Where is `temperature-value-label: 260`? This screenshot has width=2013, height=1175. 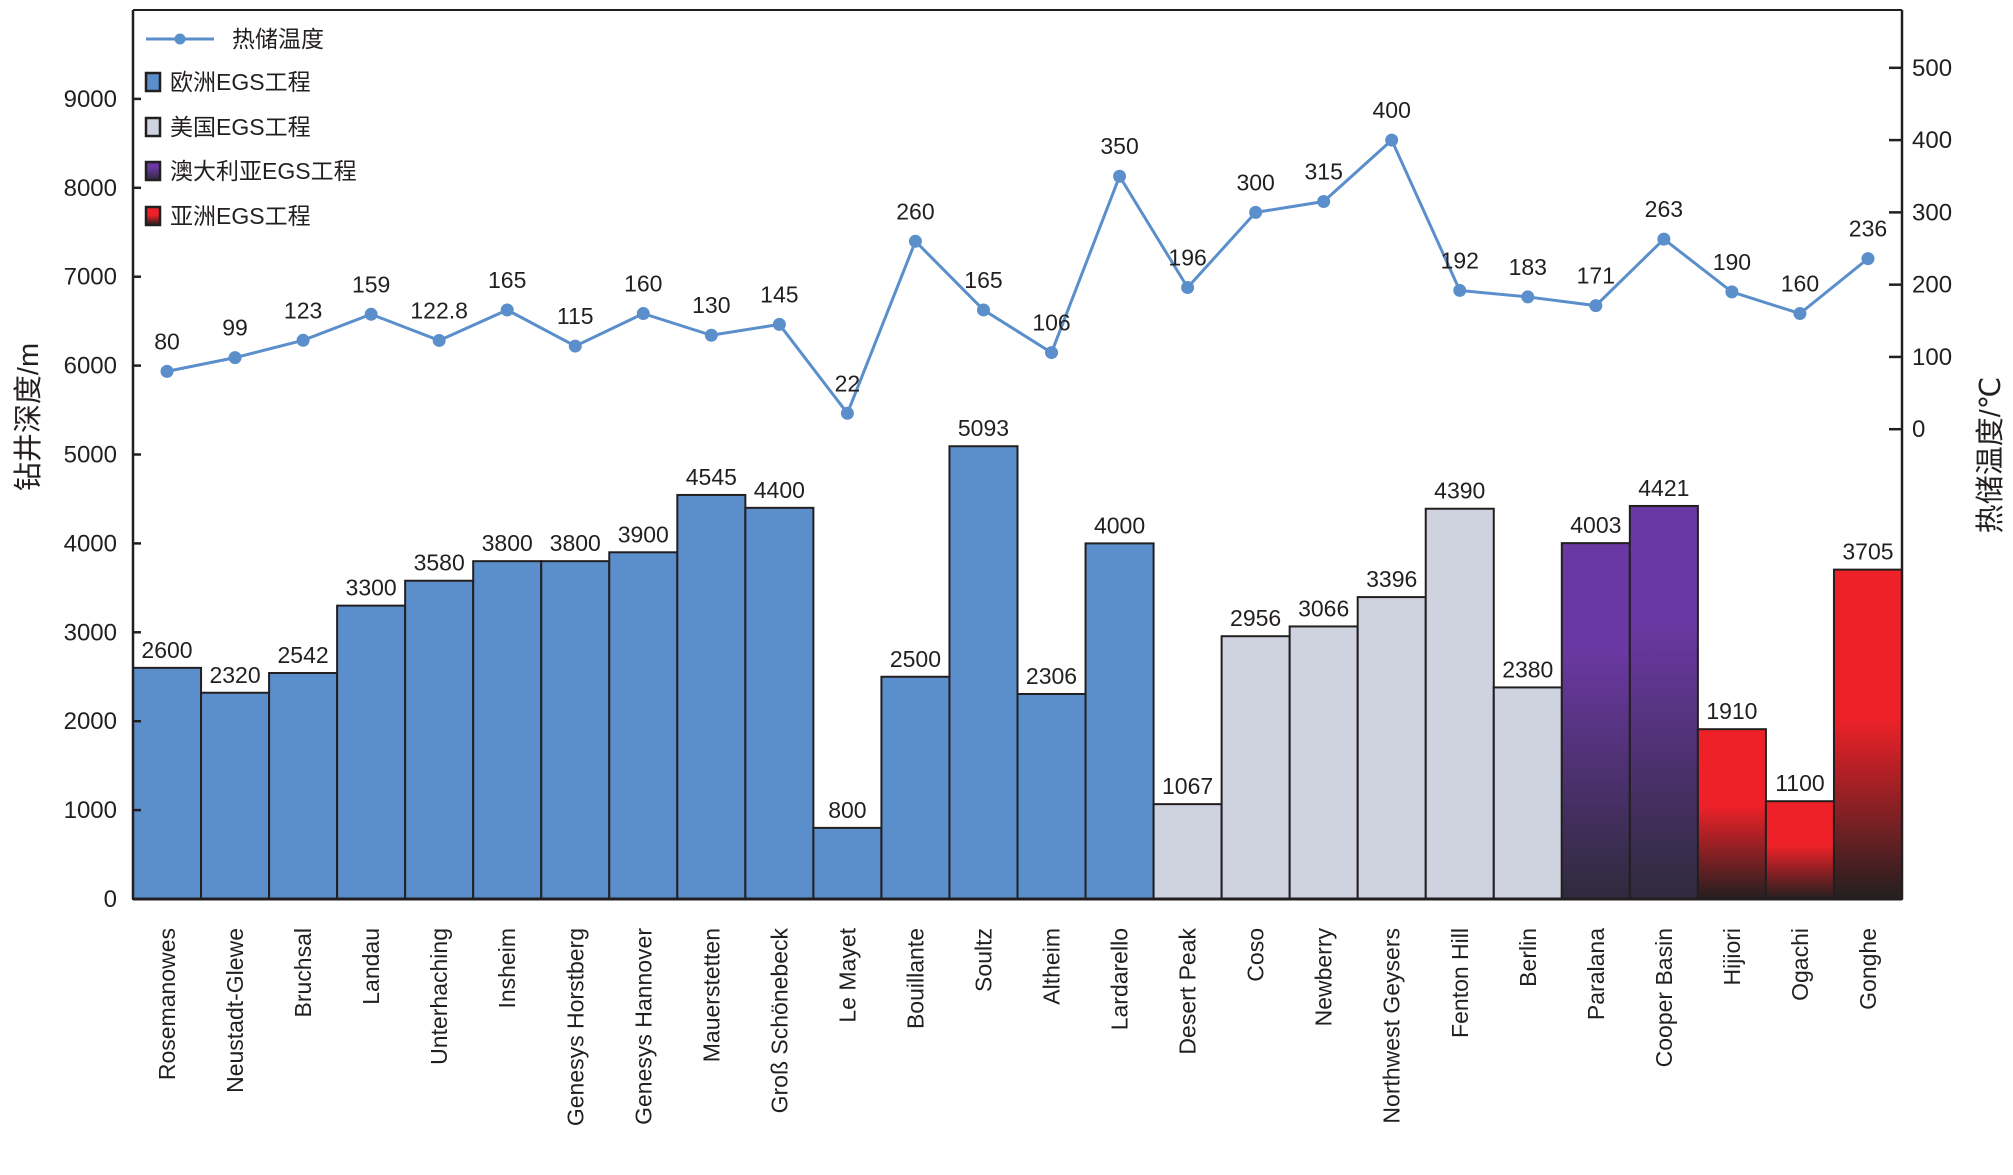 temperature-value-label: 260 is located at coordinates (915, 211).